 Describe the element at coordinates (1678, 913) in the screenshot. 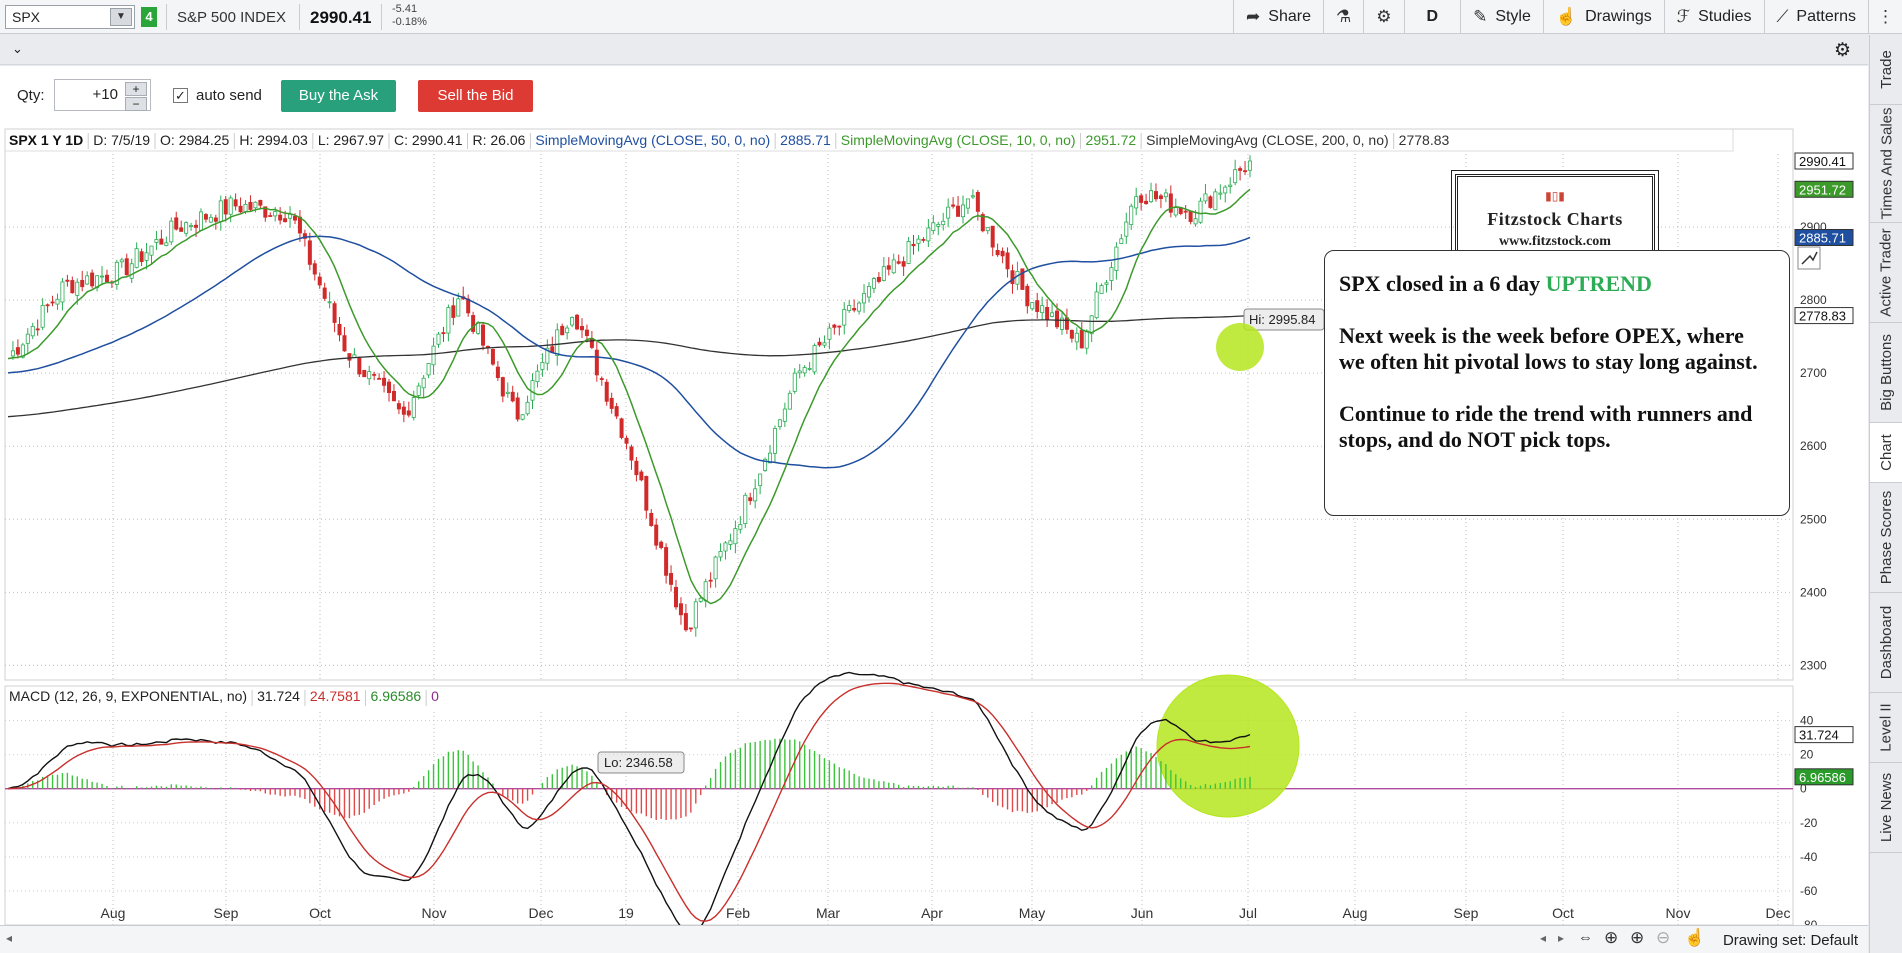

I see `time-tick-label: Nov` at that location.